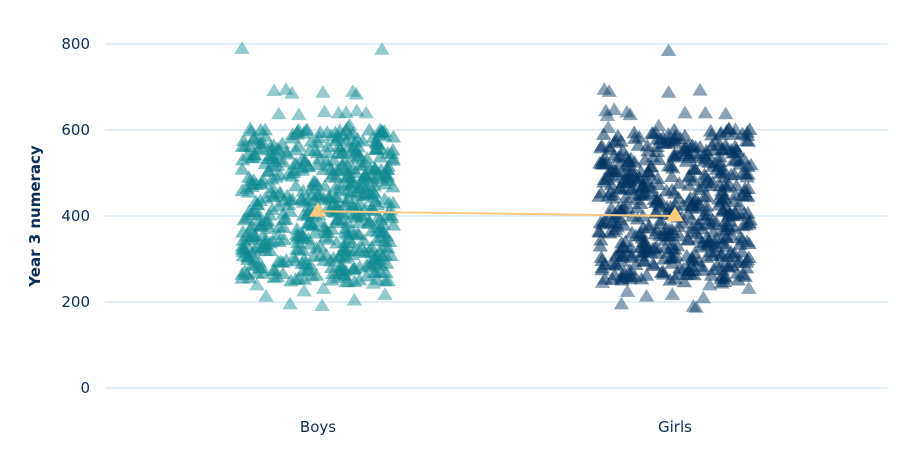 The width and height of the screenshot is (916, 473). I want to click on x-tick-label: Girls, so click(675, 427).